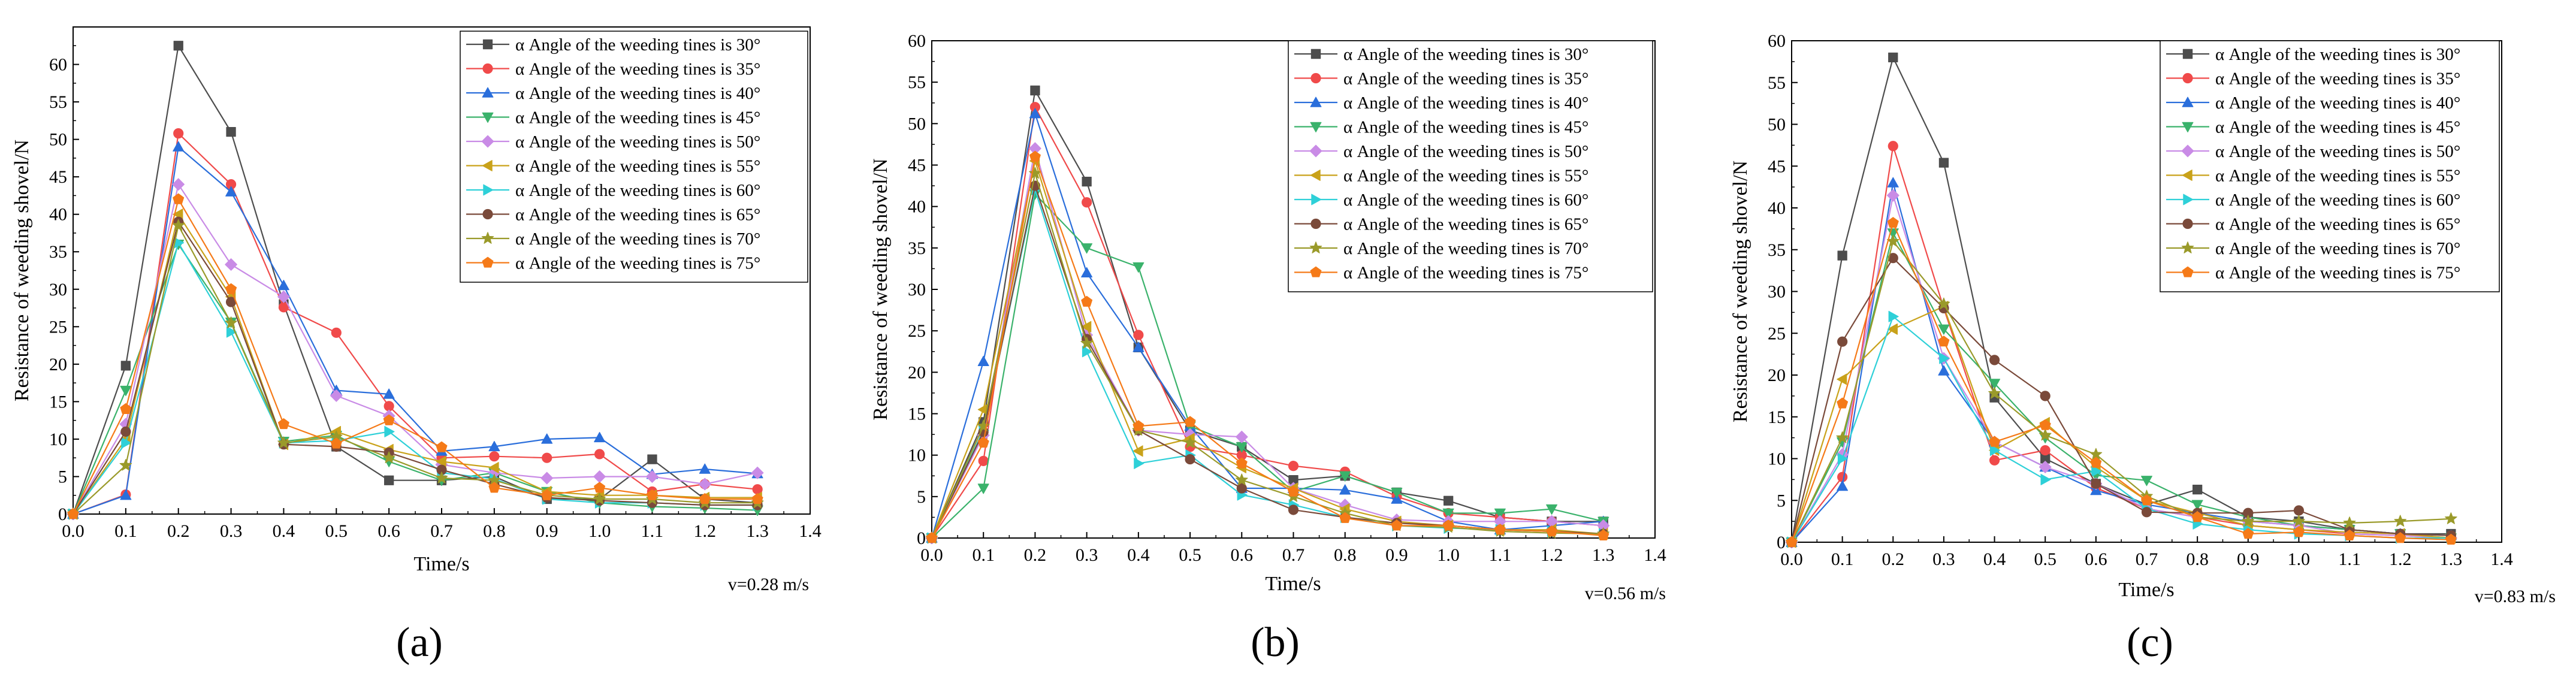 This screenshot has height=695, width=2576. What do you see at coordinates (2338, 224) in the screenshot?
I see `legend-entry: α Angle of the weeding tines is 65°` at bounding box center [2338, 224].